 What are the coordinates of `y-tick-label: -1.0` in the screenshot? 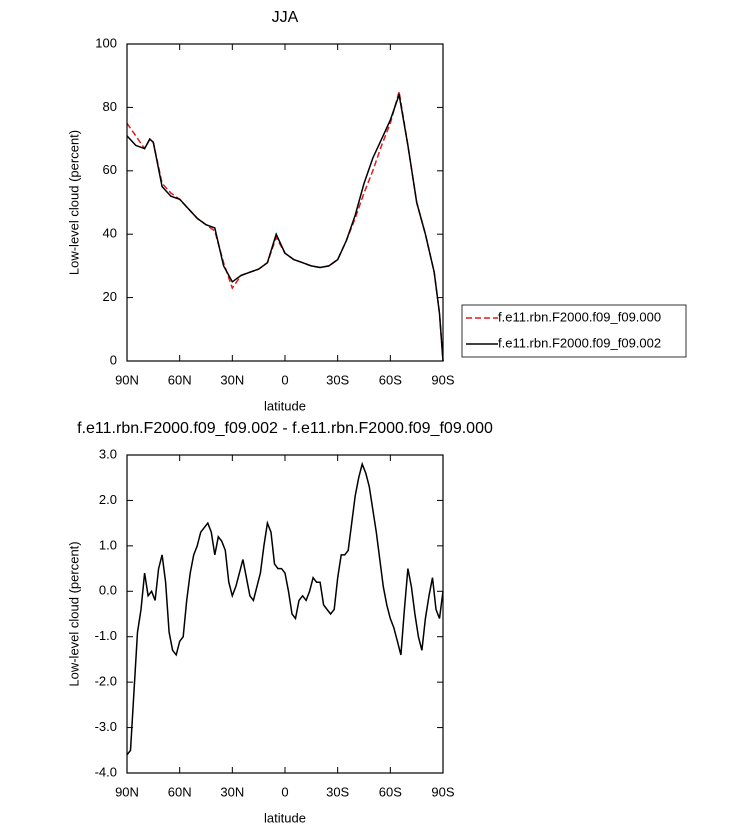 It's located at (106, 635).